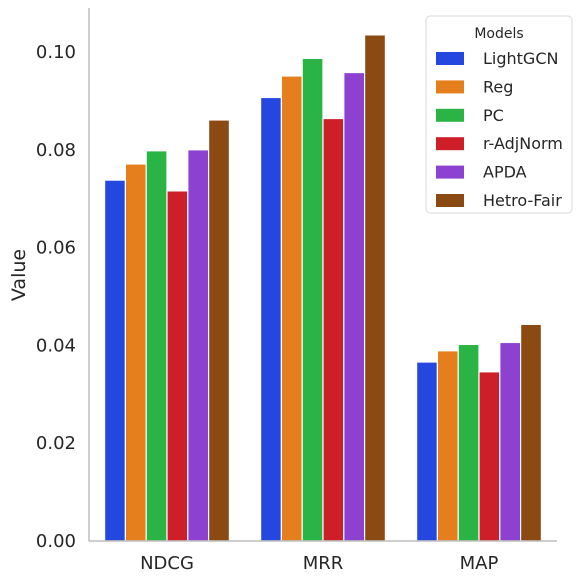  What do you see at coordinates (450, 115) in the screenshot?
I see `legend-swatch-pc` at bounding box center [450, 115].